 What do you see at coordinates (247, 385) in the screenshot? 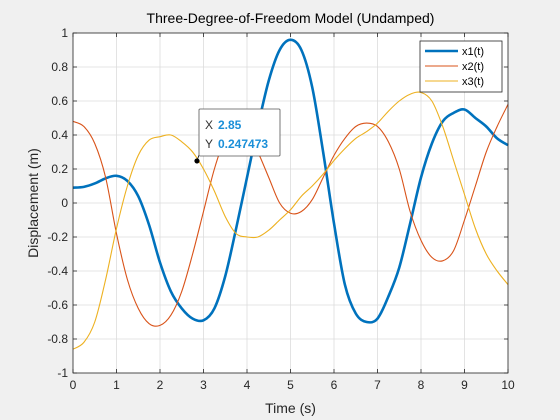
I see `x-tick-label: 4` at bounding box center [247, 385].